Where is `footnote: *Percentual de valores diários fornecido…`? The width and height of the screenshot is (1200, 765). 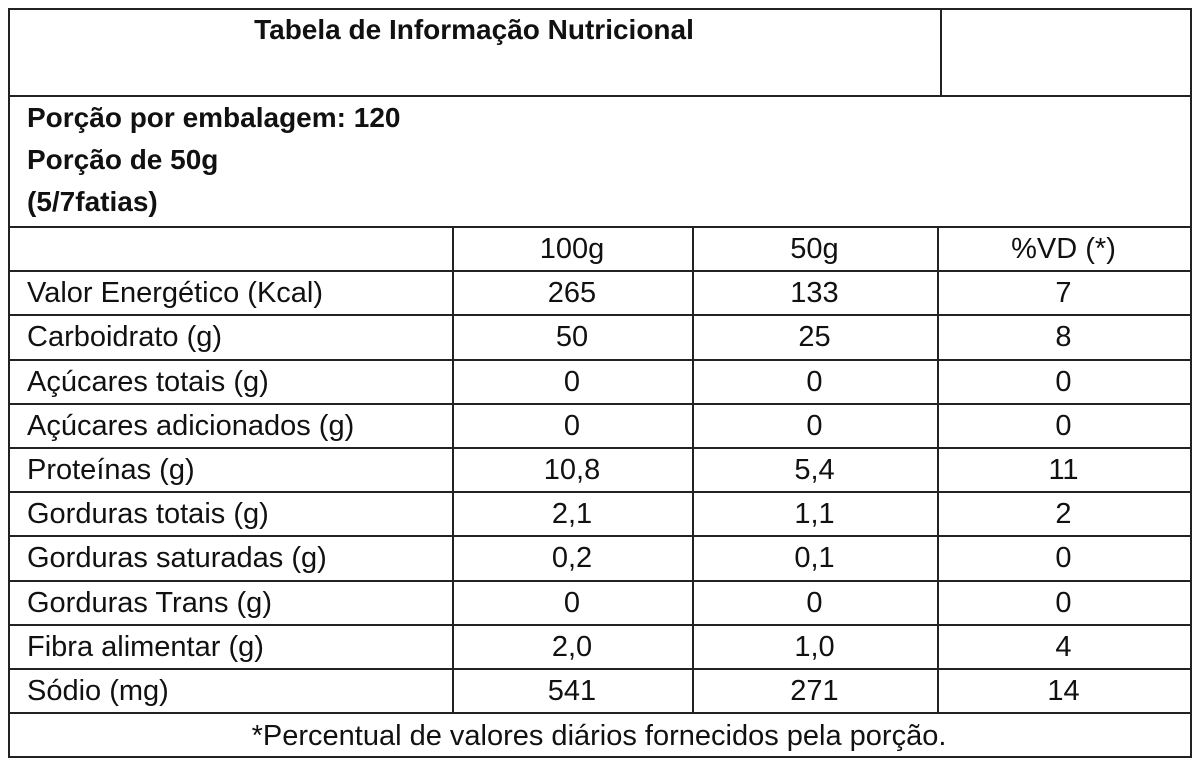
footnote: *Percentual de valores diários fornecido… is located at coordinates (599, 736).